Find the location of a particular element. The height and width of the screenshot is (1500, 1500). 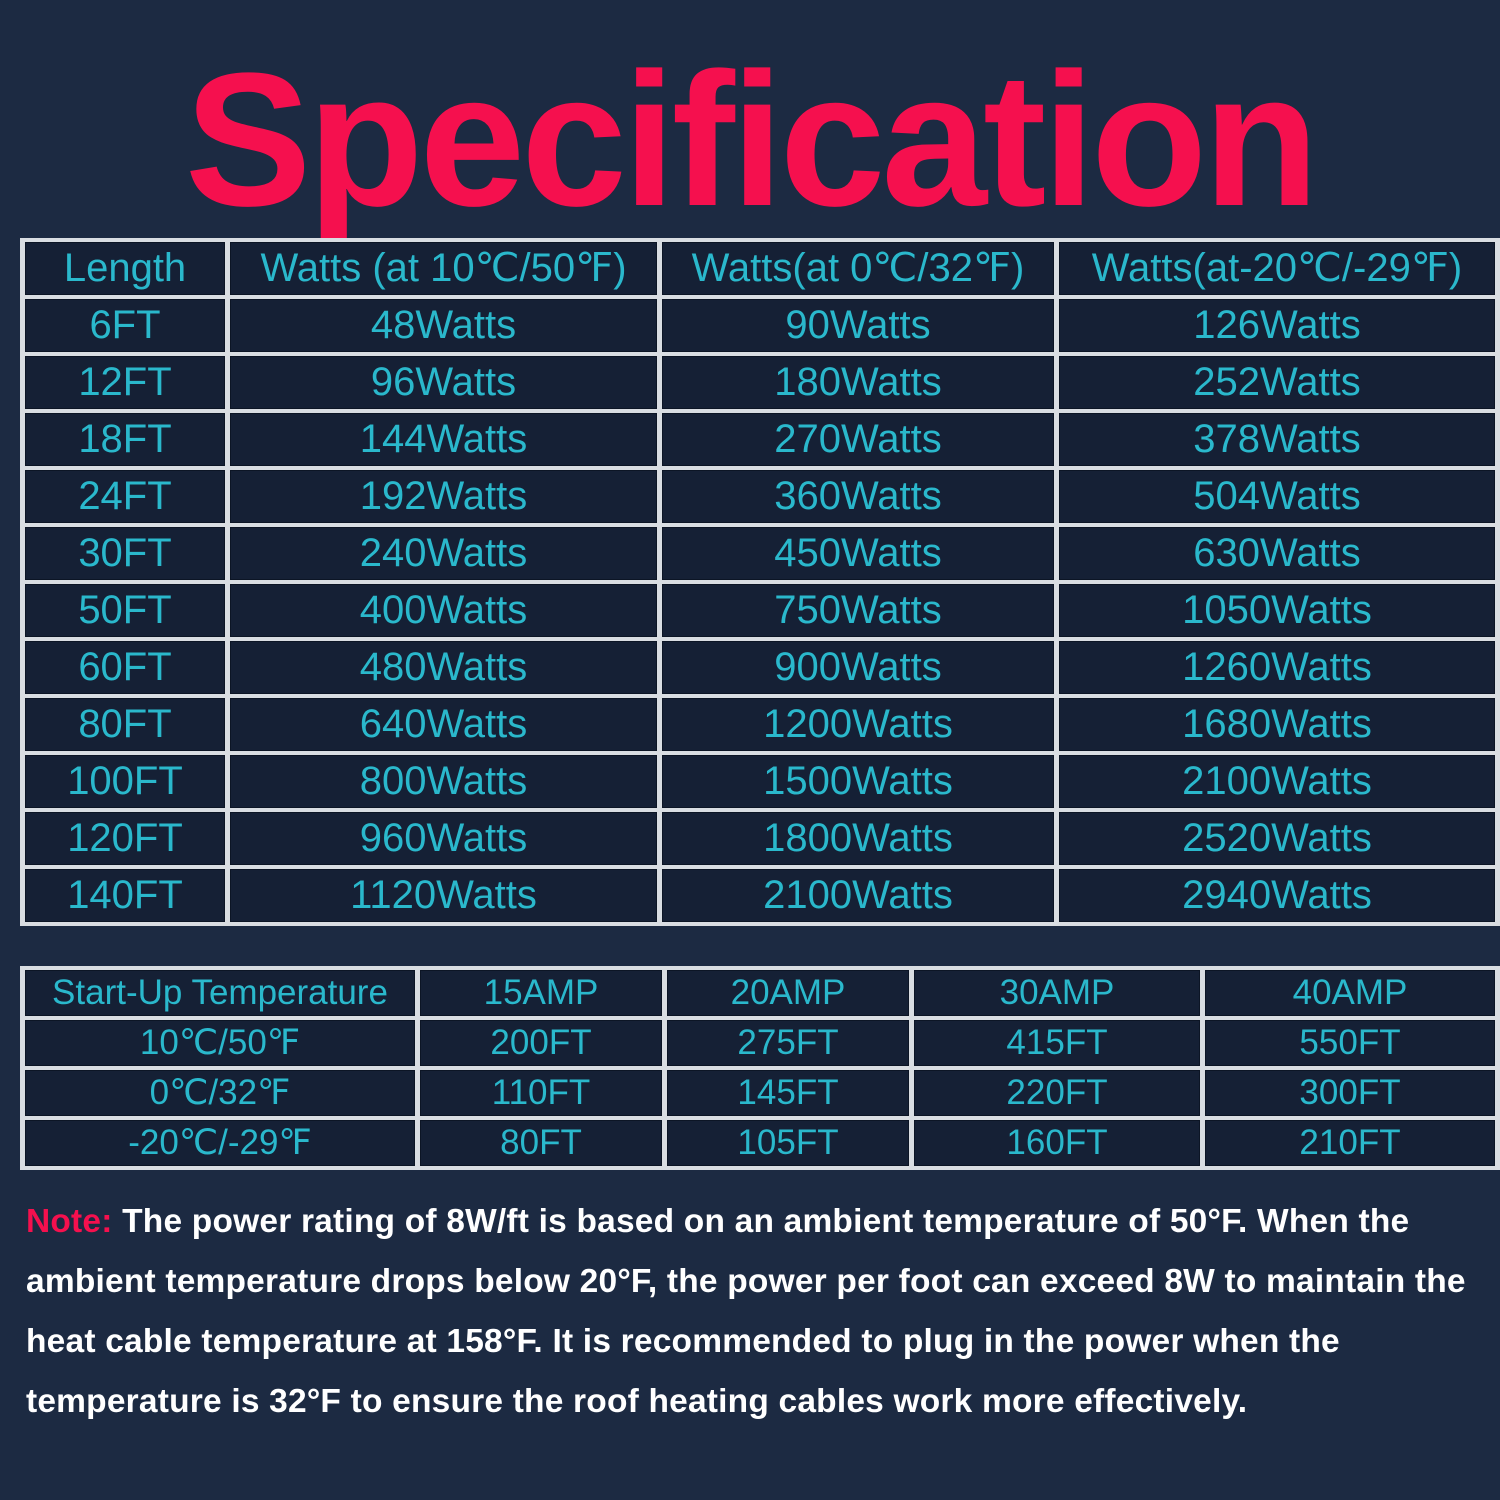

watts-table-cell: 1120Watts is located at coordinates (443, 895).